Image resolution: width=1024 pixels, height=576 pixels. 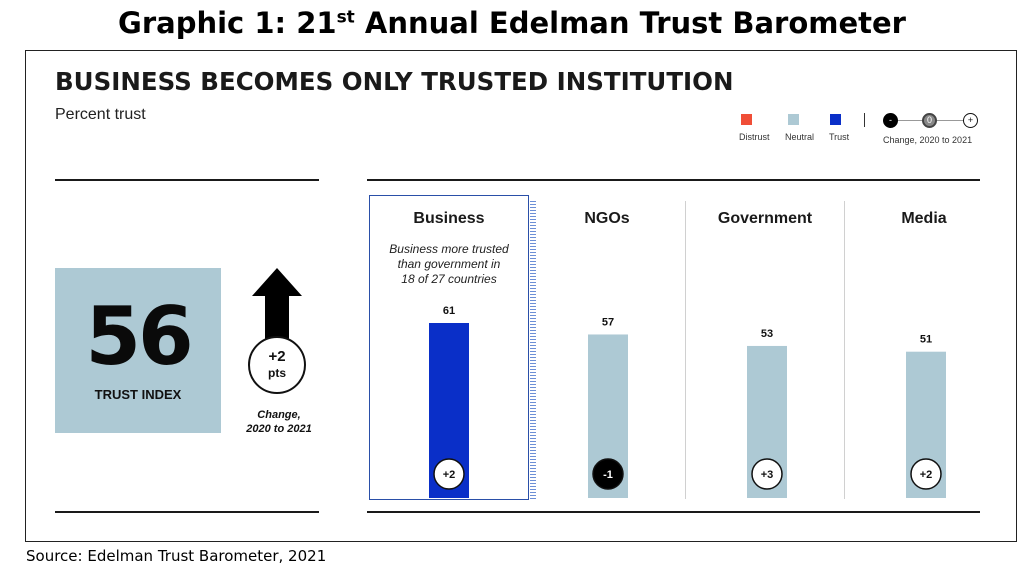 What do you see at coordinates (277, 356) in the screenshot?
I see `trust-index-change-value: +2` at bounding box center [277, 356].